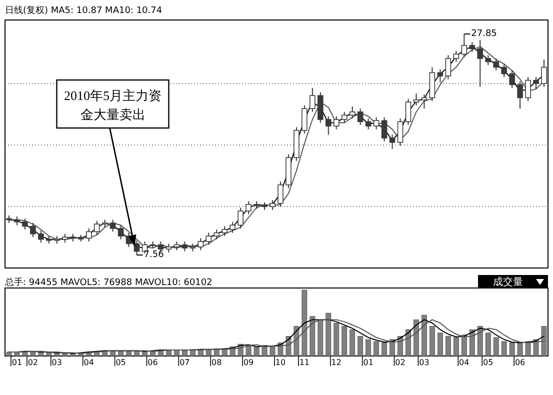  Describe the element at coordinates (304, 362) in the screenshot. I see `x-tick-label: 11` at that location.